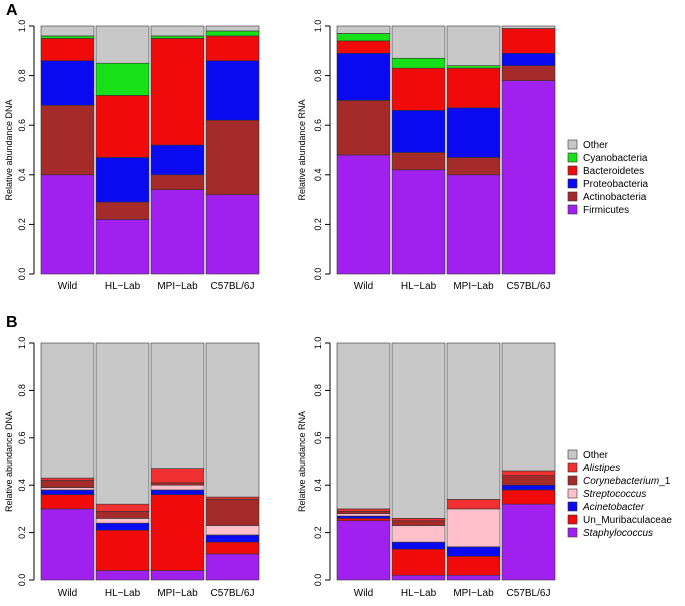  What do you see at coordinates (615, 158) in the screenshot?
I see `legend-label: Cyanobacteria` at bounding box center [615, 158].